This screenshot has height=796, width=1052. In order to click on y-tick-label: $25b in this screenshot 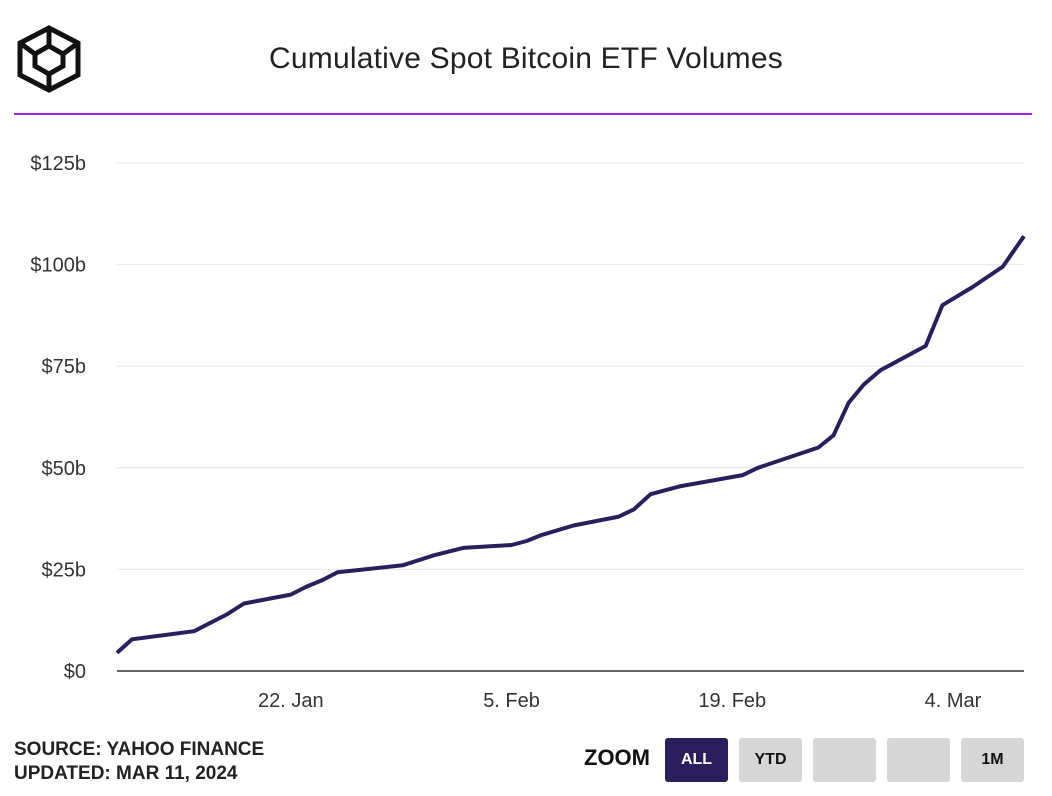, I will do `click(64, 570)`.